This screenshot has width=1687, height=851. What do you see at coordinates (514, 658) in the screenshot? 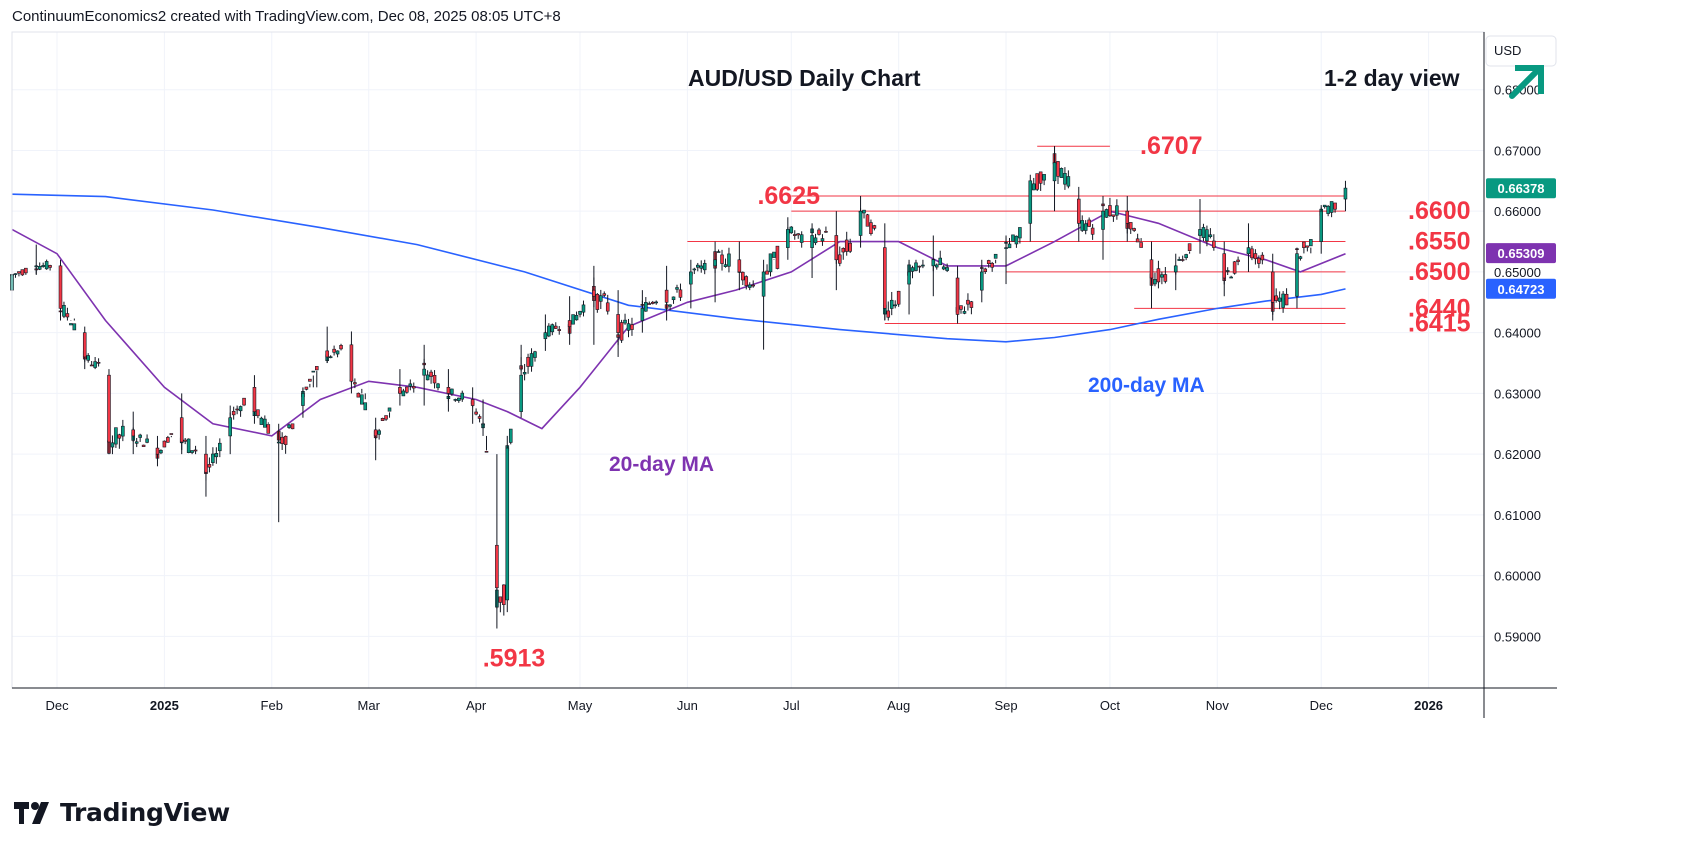
I see `level-label-low: .5913` at bounding box center [514, 658].